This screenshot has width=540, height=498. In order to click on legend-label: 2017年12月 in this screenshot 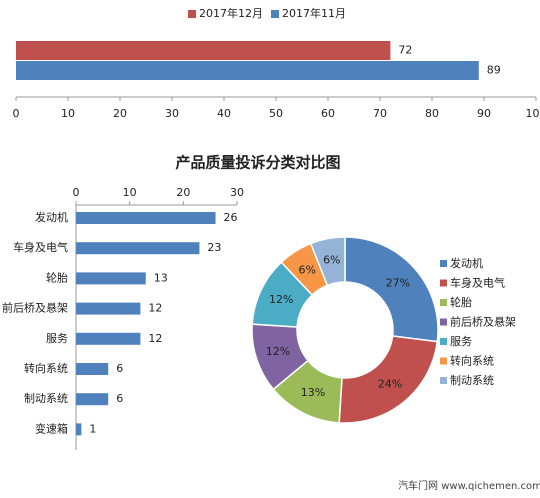, I will do `click(231, 13)`.